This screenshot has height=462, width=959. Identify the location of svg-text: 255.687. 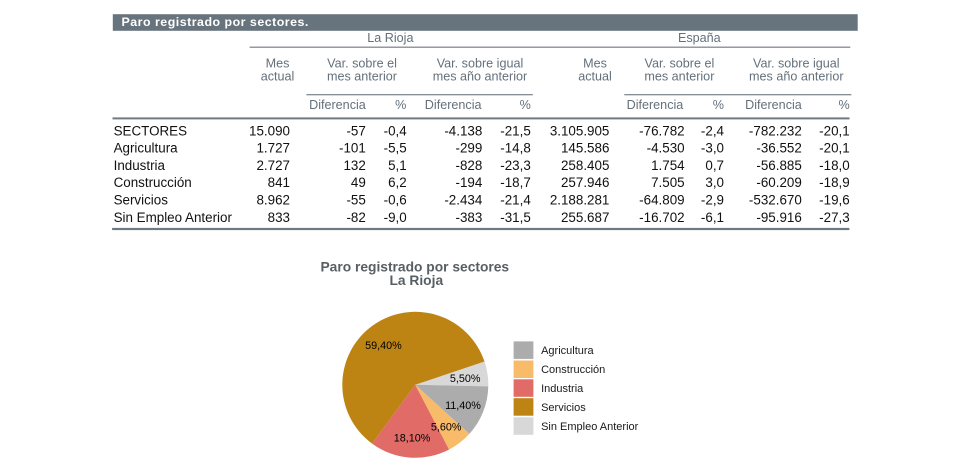
(585, 217).